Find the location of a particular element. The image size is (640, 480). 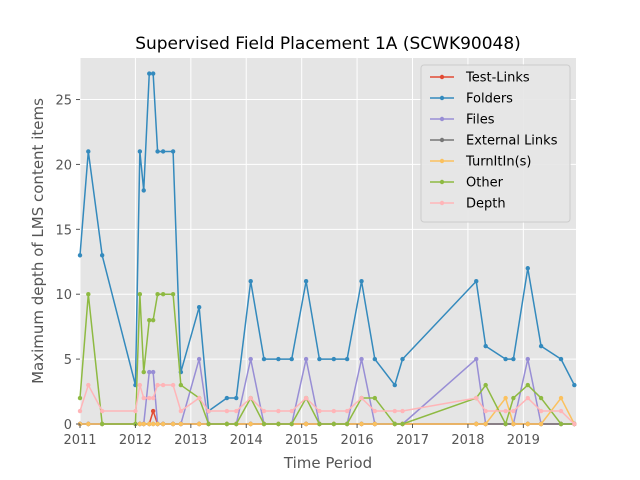

x-tick-label: 2016 is located at coordinates (357, 440).